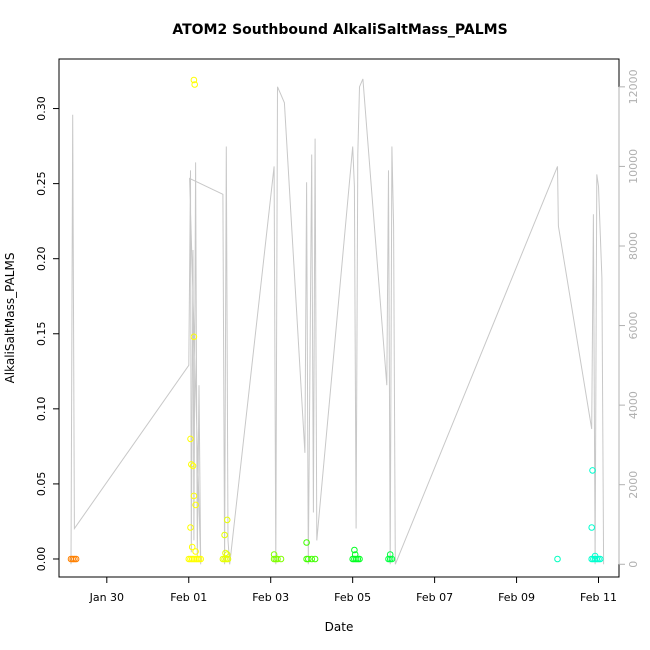 The image size is (650, 650). Describe the element at coordinates (41, 409) in the screenshot. I see `y-tick-label: 0.10` at that location.